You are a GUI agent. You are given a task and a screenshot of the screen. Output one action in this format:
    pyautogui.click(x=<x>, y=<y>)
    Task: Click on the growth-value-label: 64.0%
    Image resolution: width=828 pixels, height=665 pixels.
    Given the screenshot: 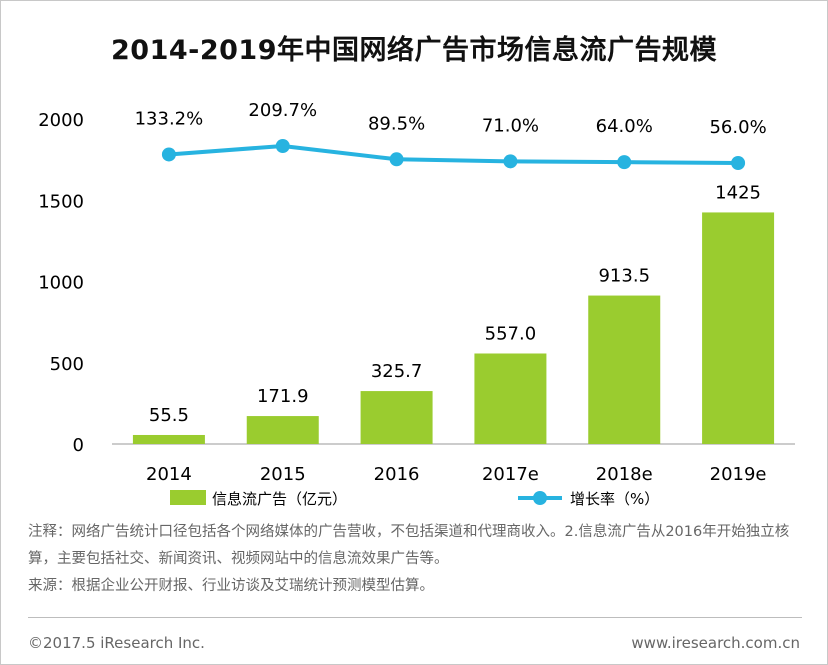 What is the action you would take?
    pyautogui.click(x=624, y=126)
    